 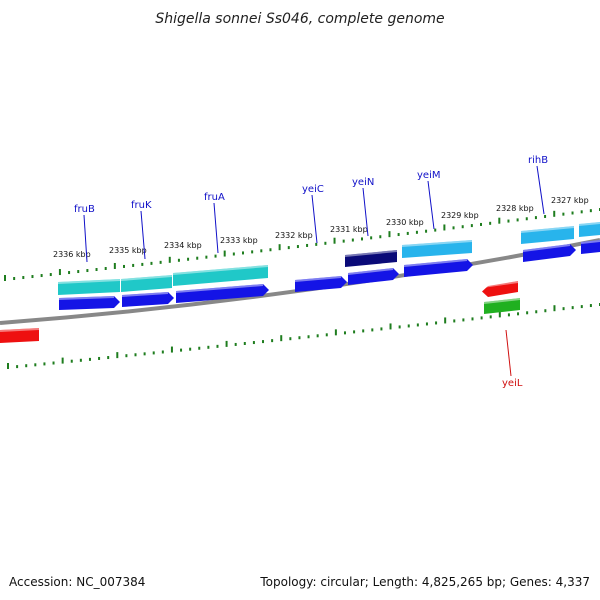 What do you see at coordinates (371, 253) in the screenshot?
I see `gene-block-navy-shine` at bounding box center [371, 253].